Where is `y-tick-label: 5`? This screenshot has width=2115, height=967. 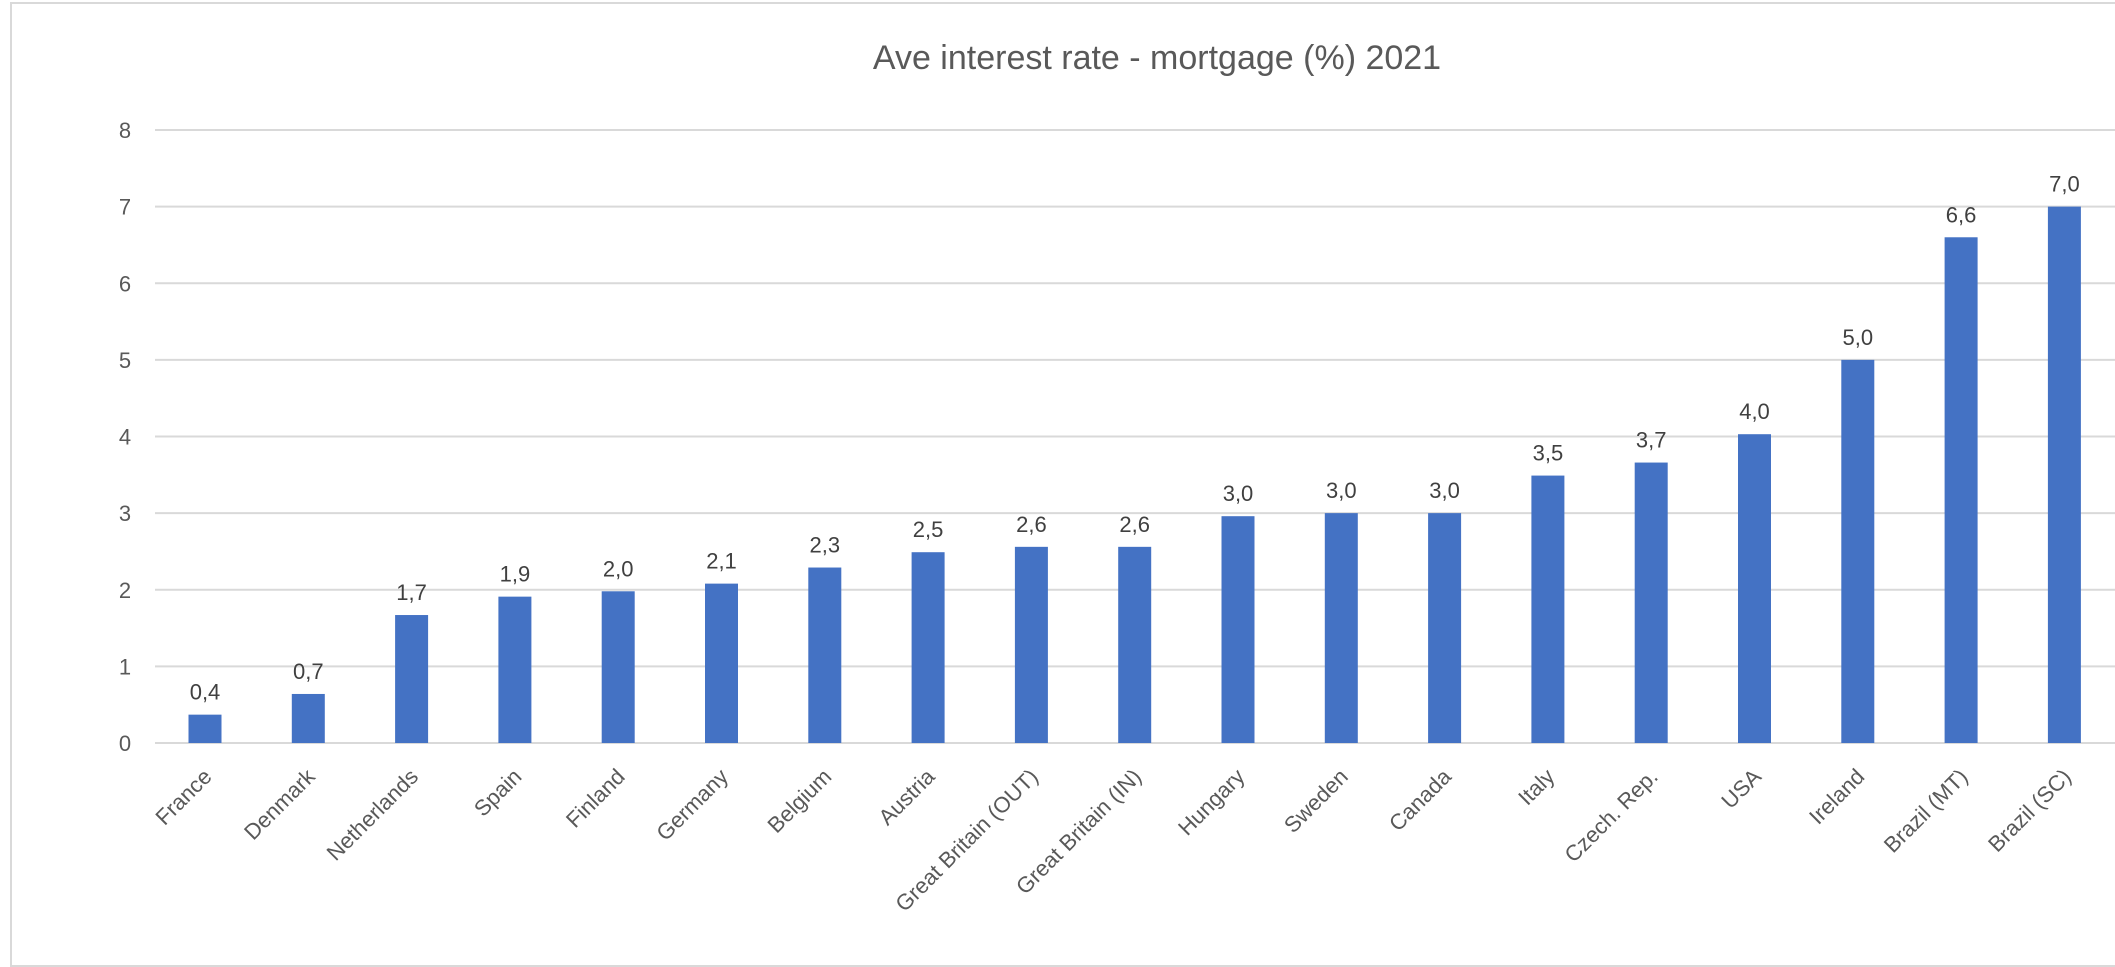
y-tick-label: 5 is located at coordinates (125, 360).